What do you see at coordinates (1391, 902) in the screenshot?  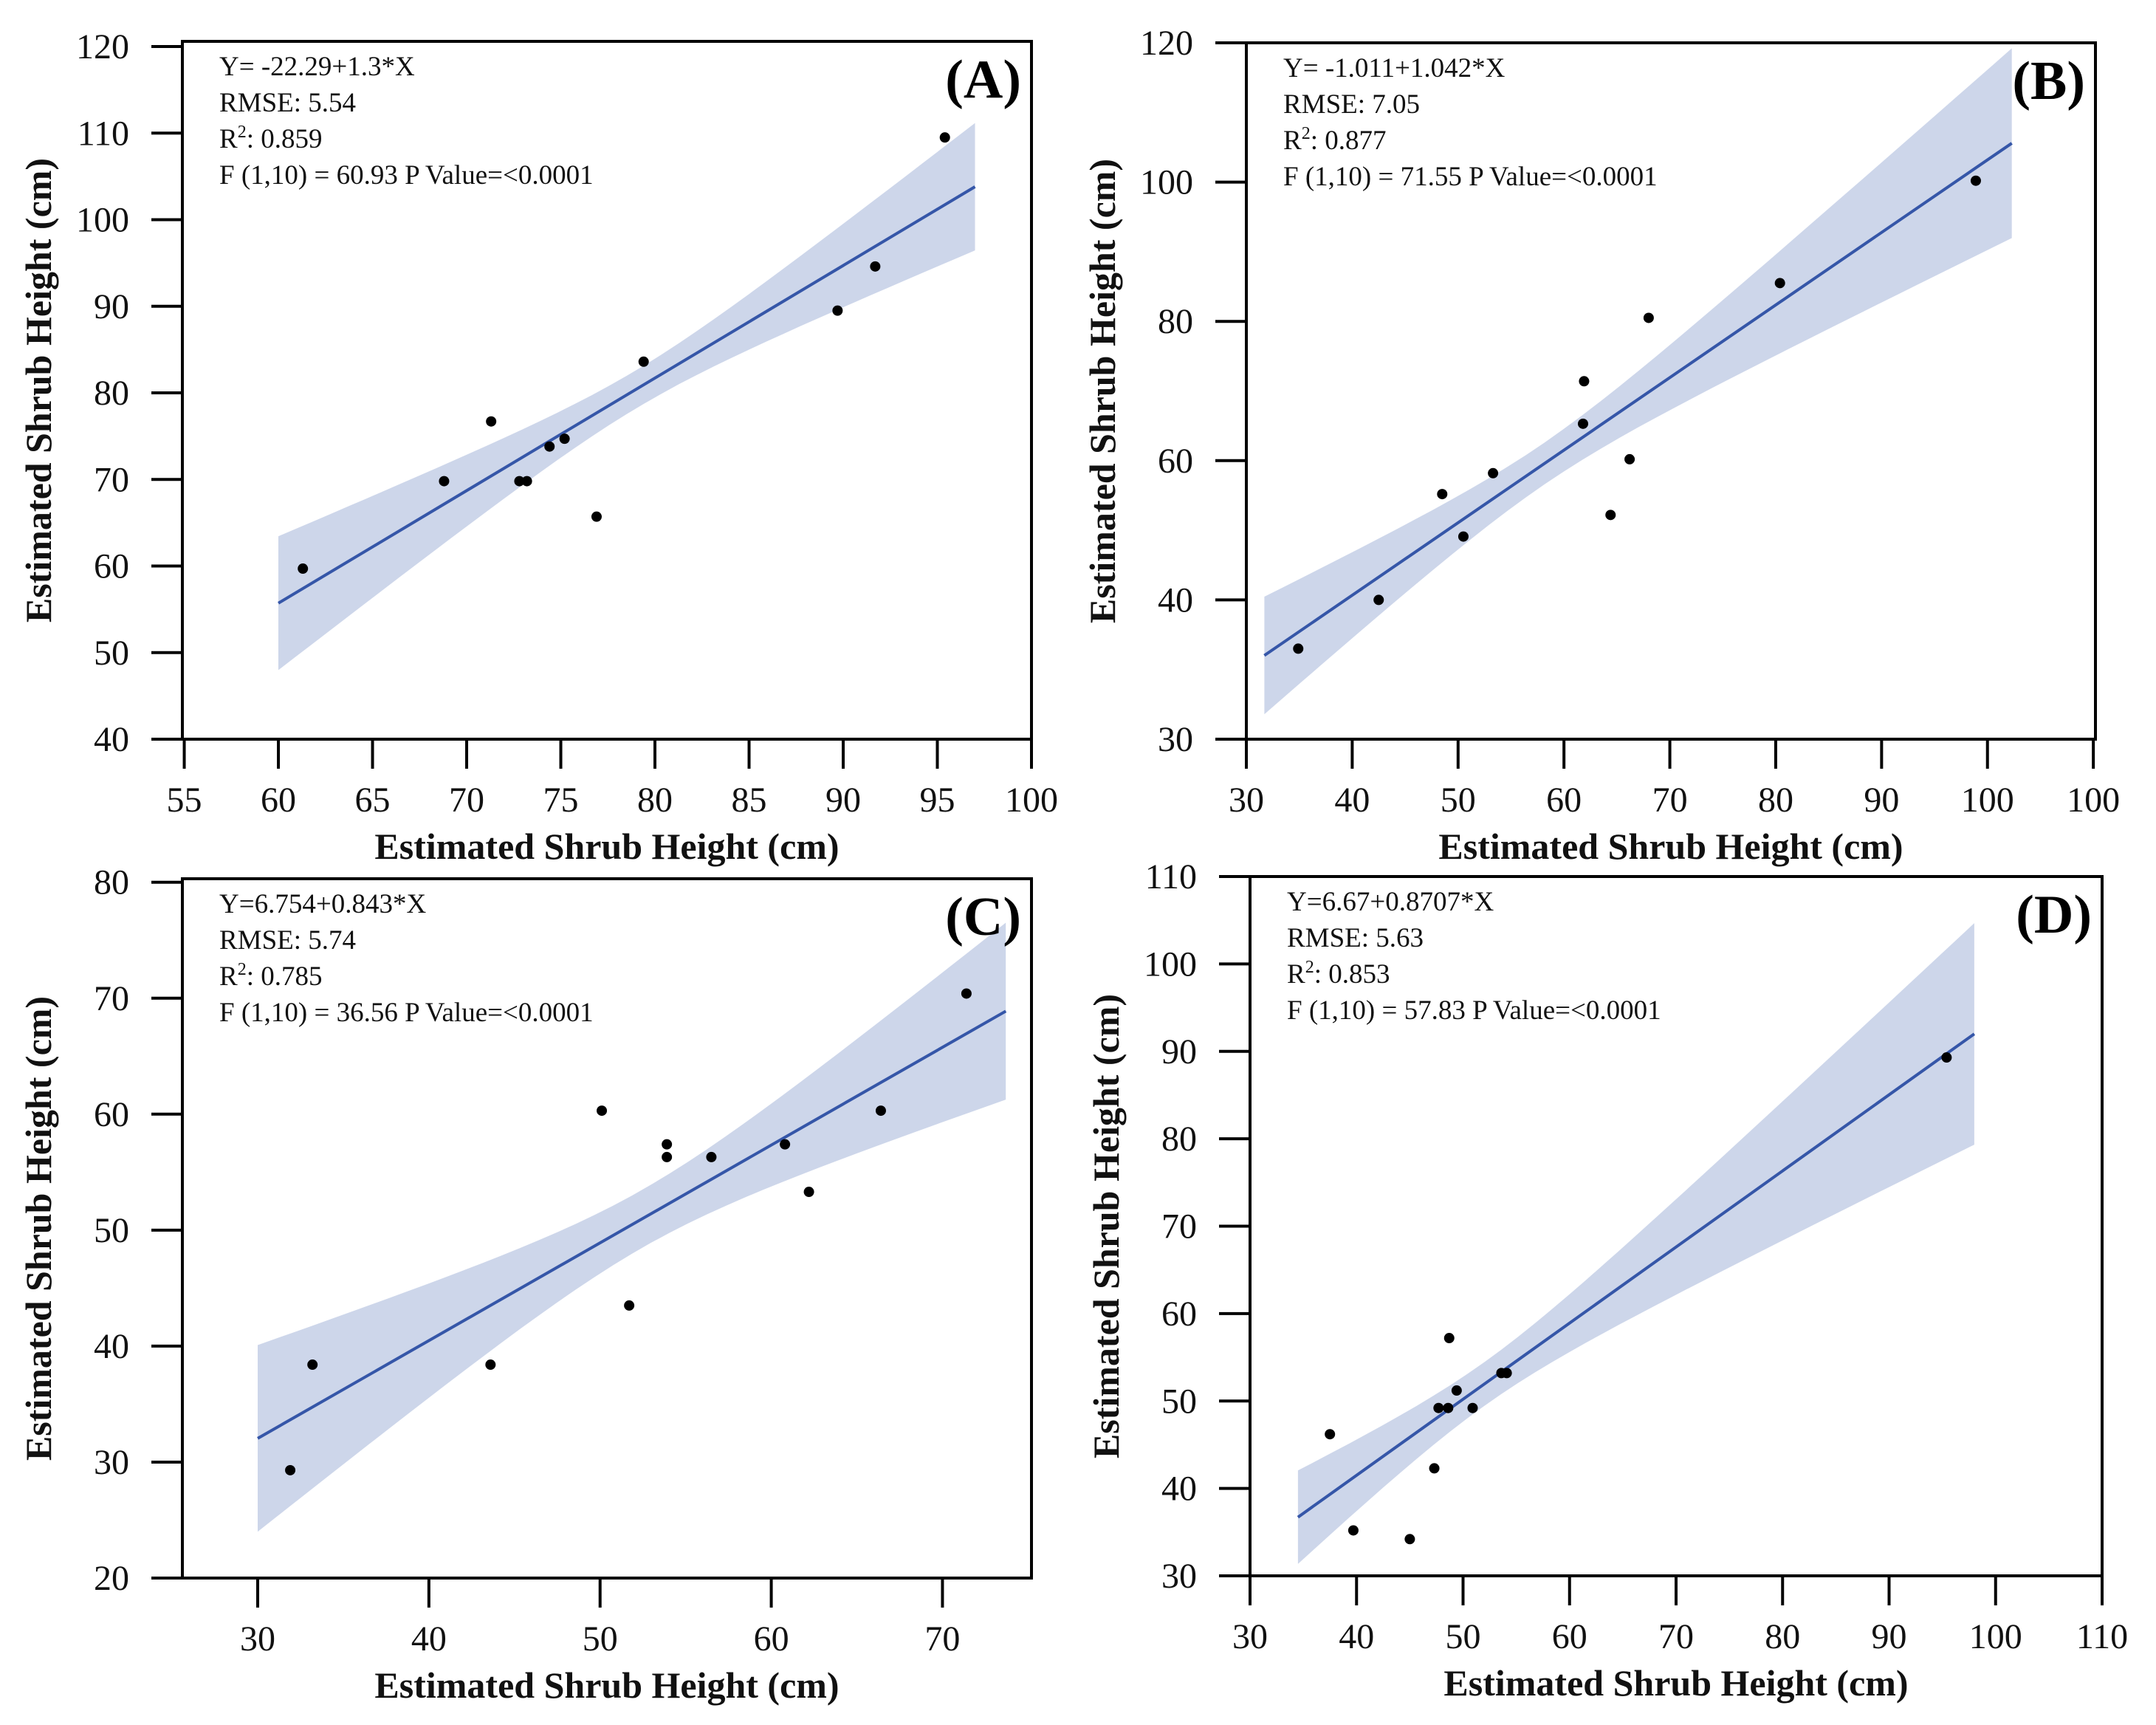 I see `regression-equation: Y=6.67+0.8707*X` at bounding box center [1391, 902].